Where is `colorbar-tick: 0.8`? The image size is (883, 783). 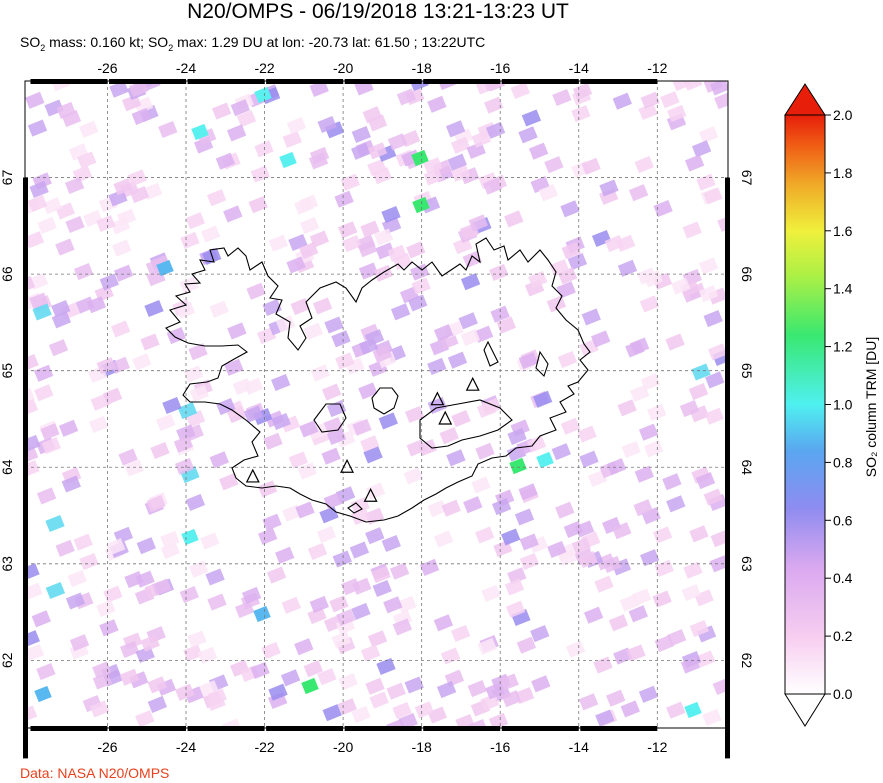 colorbar-tick: 0.8 is located at coordinates (843, 462).